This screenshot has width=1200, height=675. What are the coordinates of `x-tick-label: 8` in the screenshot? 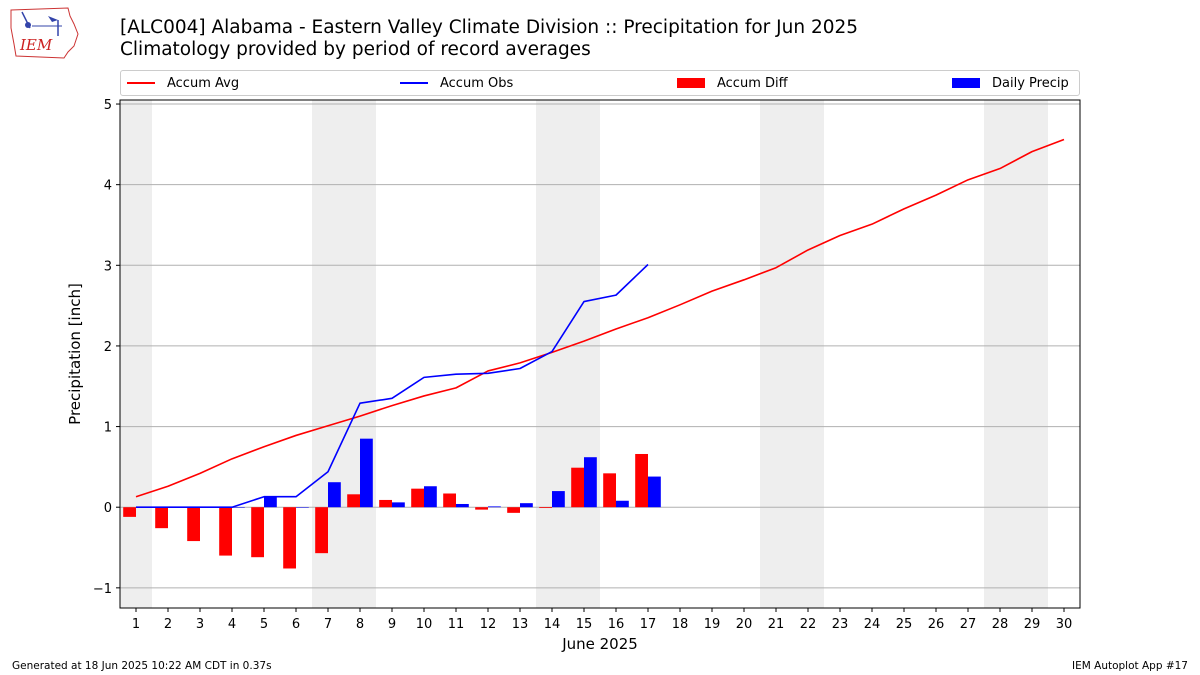 It's located at (360, 624).